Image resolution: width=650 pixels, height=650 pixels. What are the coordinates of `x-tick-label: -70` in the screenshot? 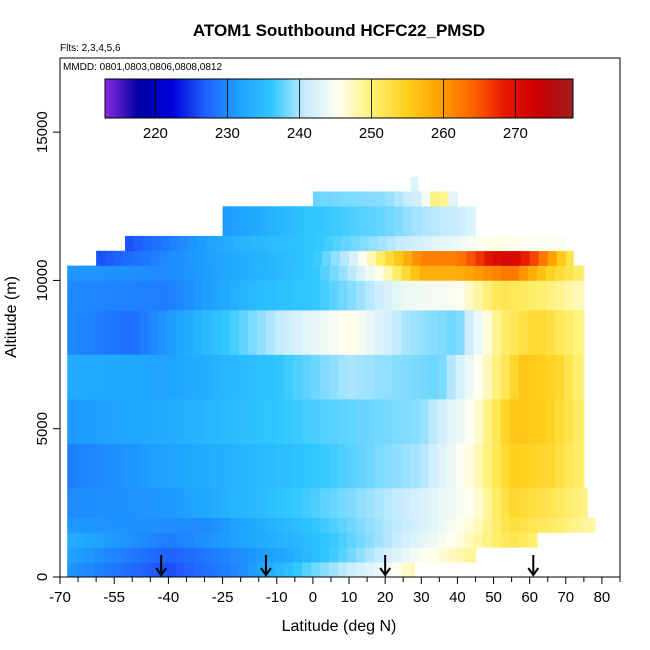 It's located at (60, 597).